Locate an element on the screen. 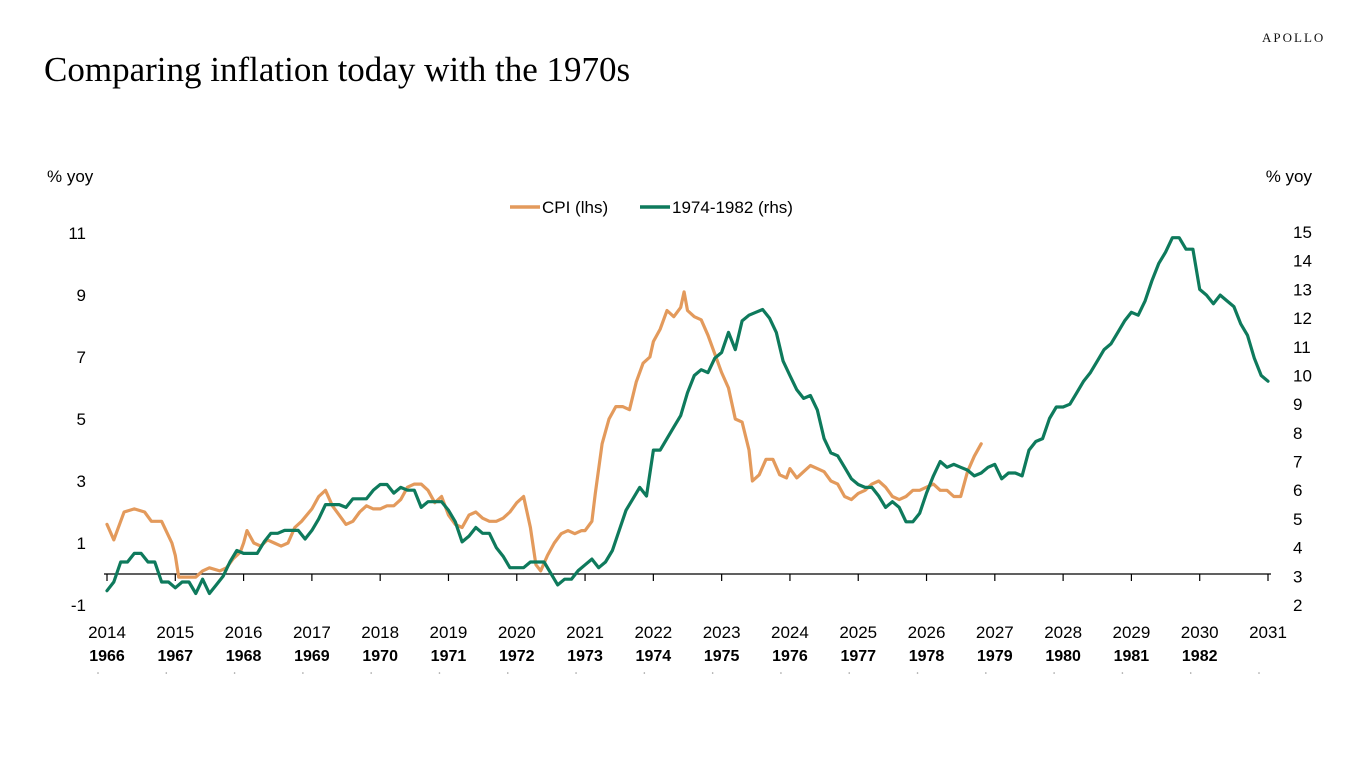  x-tick-label-top-4: 2018 is located at coordinates (380, 632).